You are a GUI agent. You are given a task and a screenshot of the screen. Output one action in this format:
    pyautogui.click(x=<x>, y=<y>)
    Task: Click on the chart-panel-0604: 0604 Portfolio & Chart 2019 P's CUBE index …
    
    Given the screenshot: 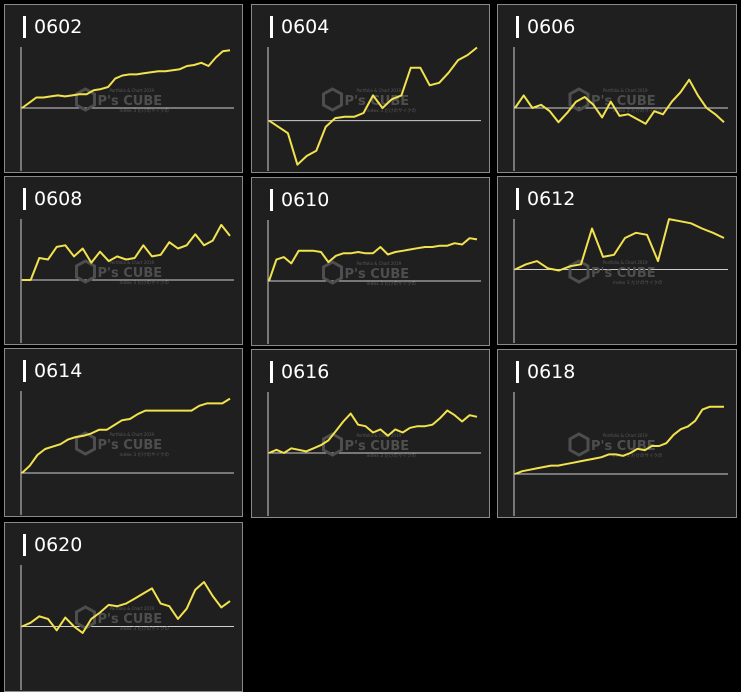 What is the action you would take?
    pyautogui.click(x=370, y=88)
    